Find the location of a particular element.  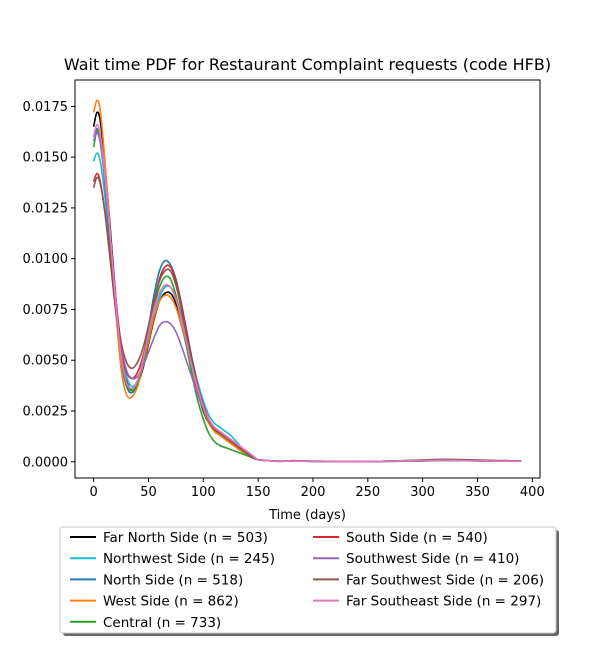

y-tick-label: 0.0175 is located at coordinates (46, 107).